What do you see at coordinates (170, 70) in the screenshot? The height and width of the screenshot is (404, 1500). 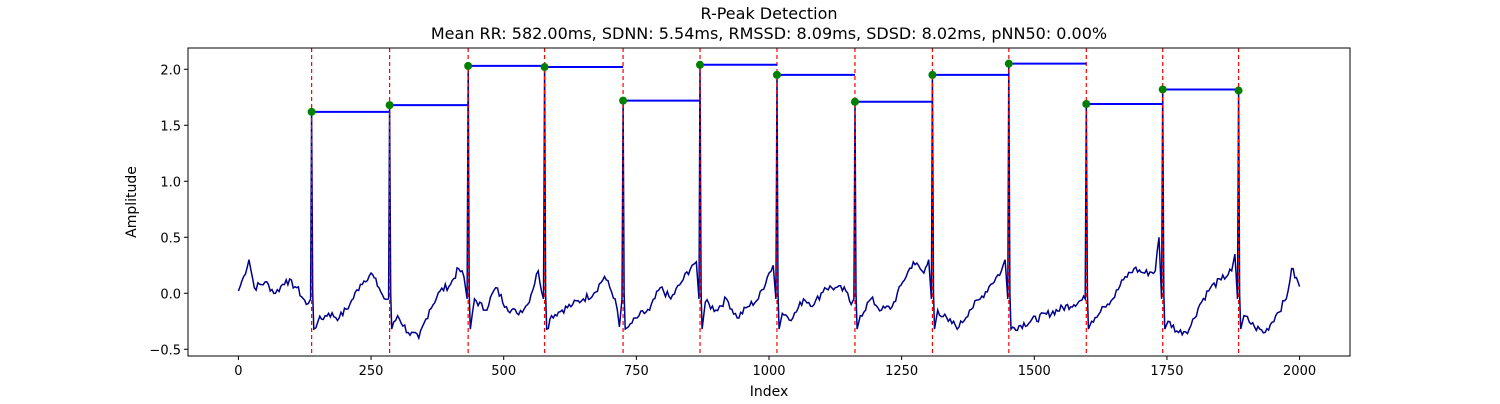 I see `y-tick-label-5: 2.0` at bounding box center [170, 70].